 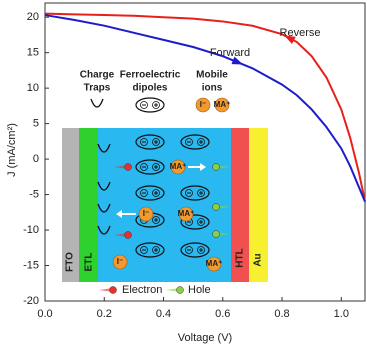 I want to click on htl-layer, so click(x=240, y=205).